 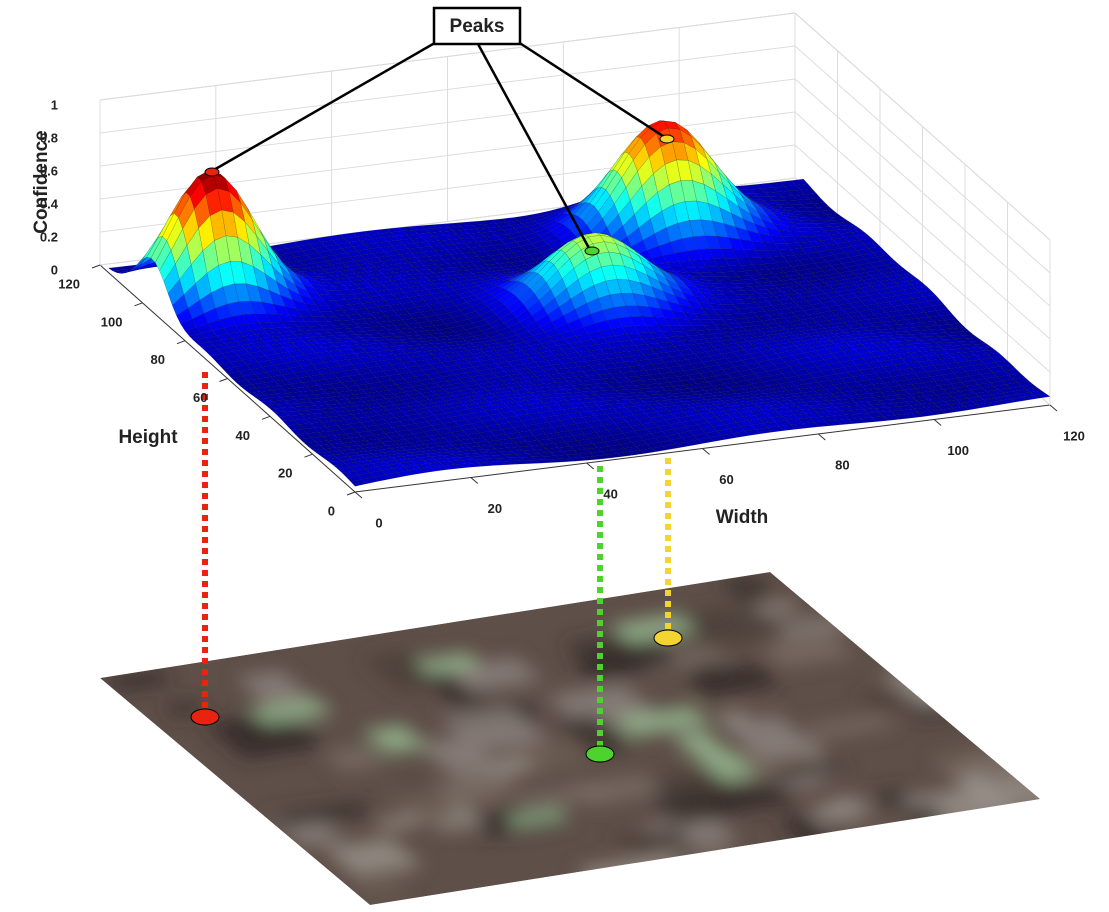 I want to click on x-tick-mark, so click(x=937, y=422).